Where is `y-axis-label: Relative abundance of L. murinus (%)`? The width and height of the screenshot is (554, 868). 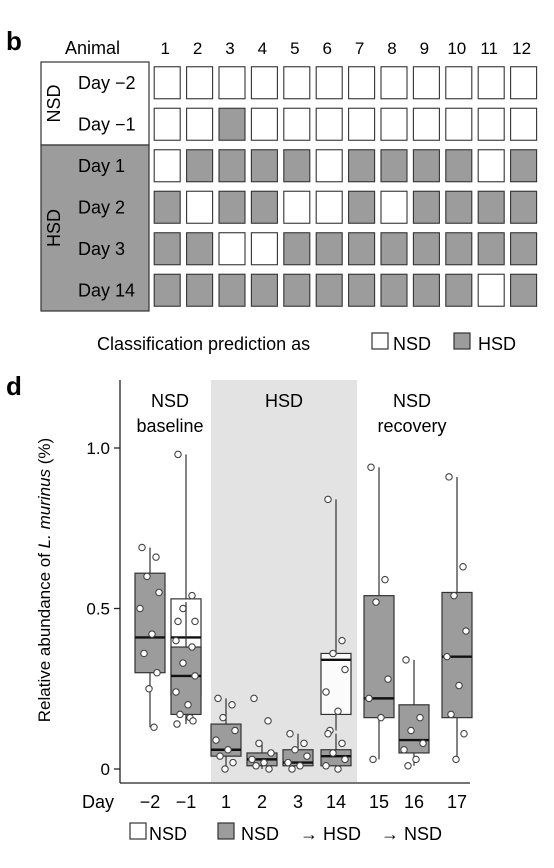
y-axis-label: Relative abundance of L. murinus (%) is located at coordinates (44, 580).